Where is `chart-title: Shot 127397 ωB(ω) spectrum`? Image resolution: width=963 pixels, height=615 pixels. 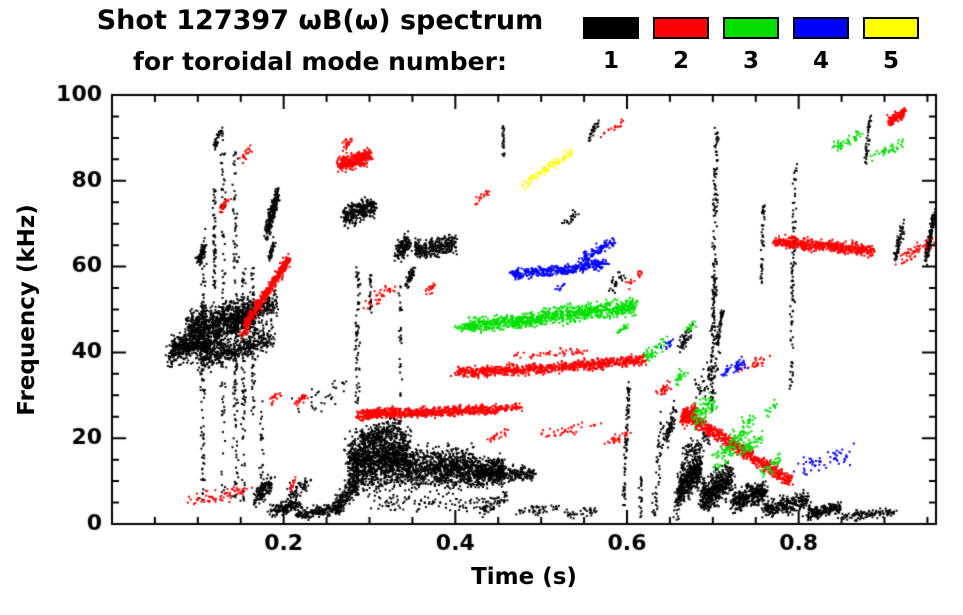
chart-title: Shot 127397 ωB(ω) spectrum is located at coordinates (320, 20).